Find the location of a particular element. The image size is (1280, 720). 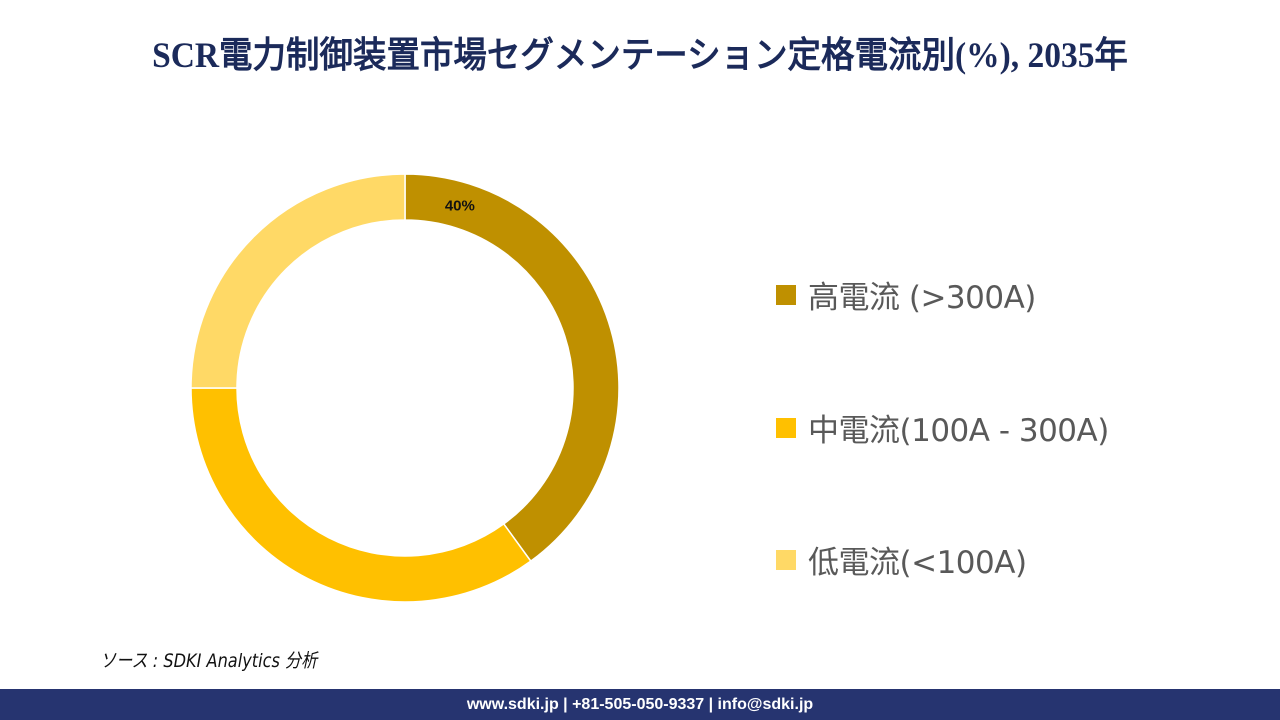

slice-low-current is located at coordinates (298, 281).